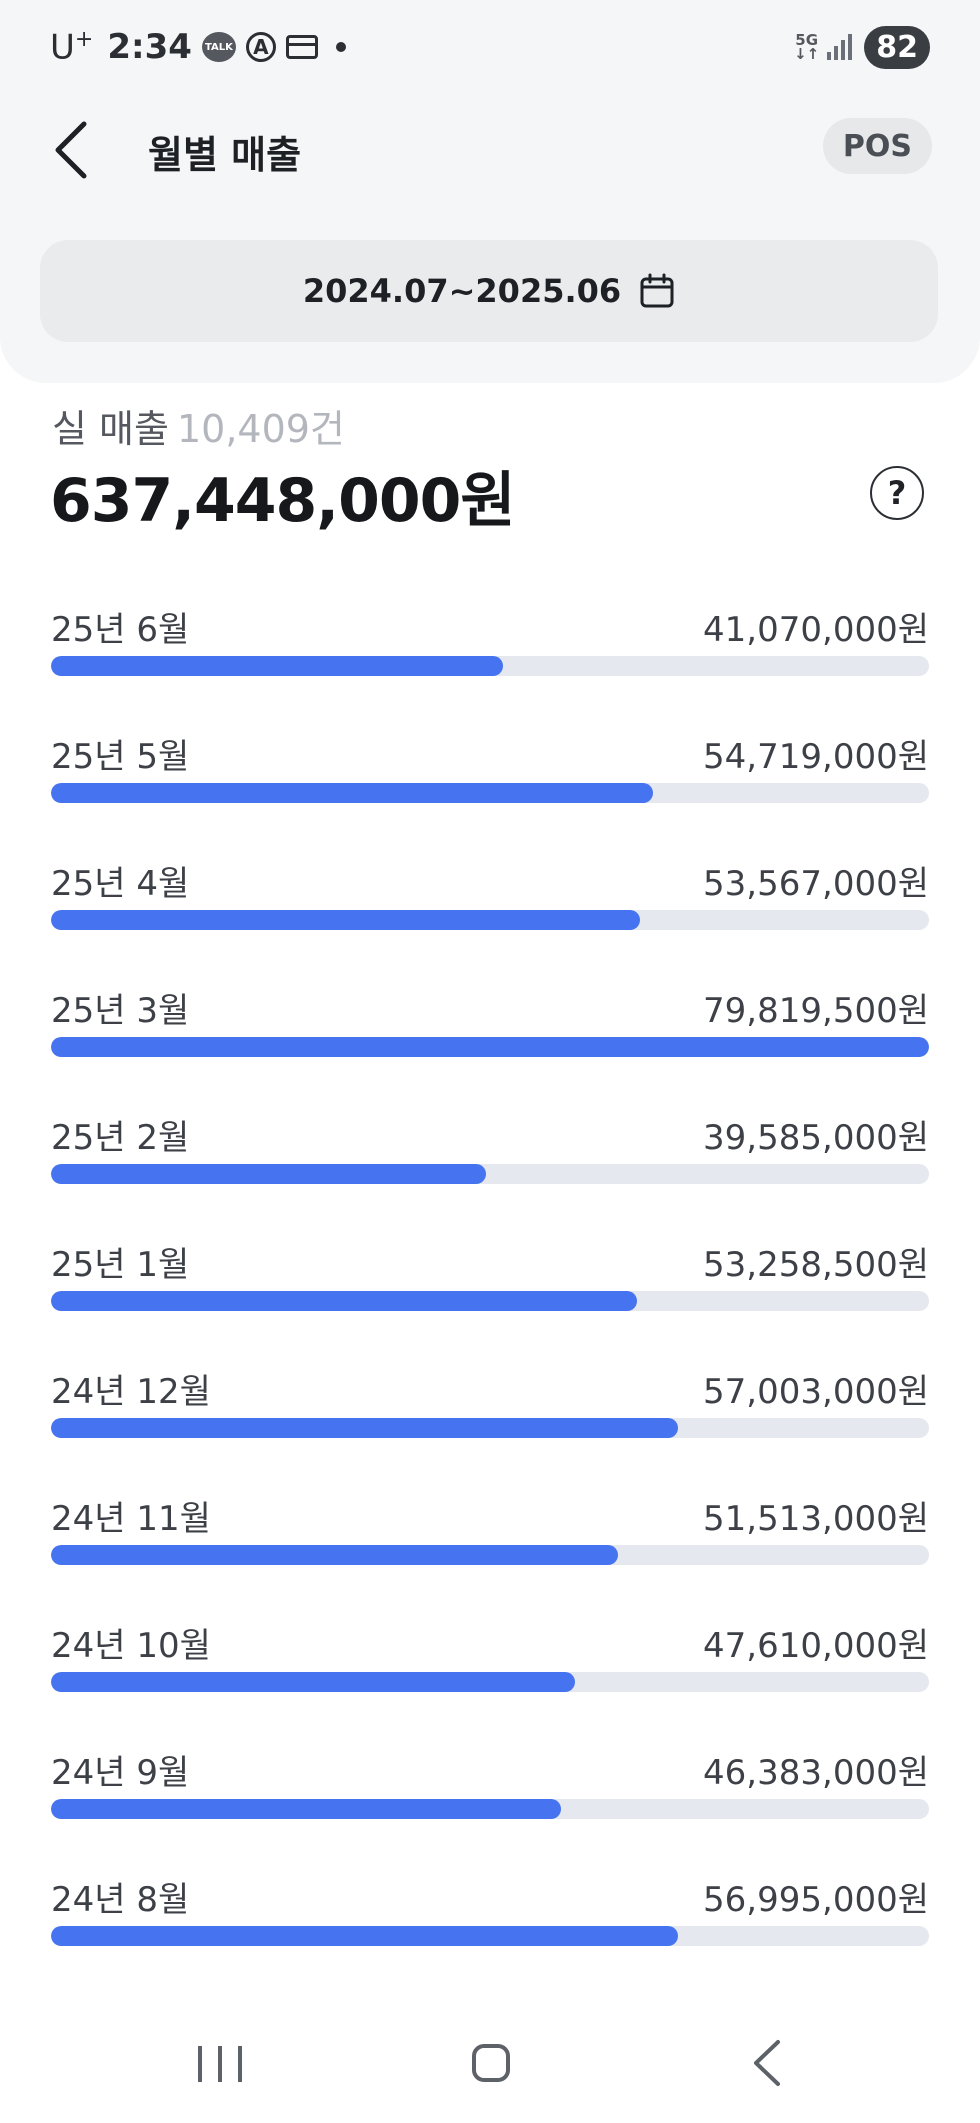 The width and height of the screenshot is (980, 2123). What do you see at coordinates (657, 290) in the screenshot?
I see `calendar-icon` at bounding box center [657, 290].